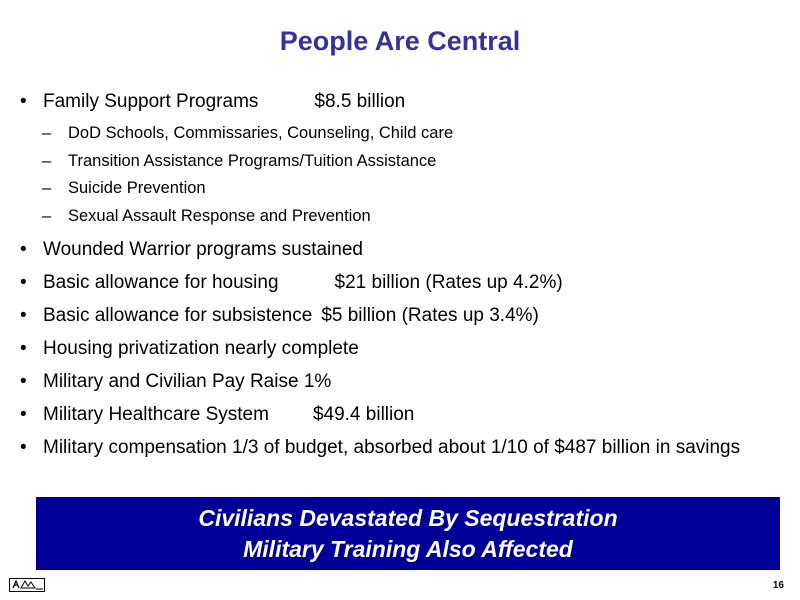 The height and width of the screenshot is (600, 800). What do you see at coordinates (398, 348) in the screenshot?
I see `bullet-item: • Housing privatization nearly complete` at bounding box center [398, 348].